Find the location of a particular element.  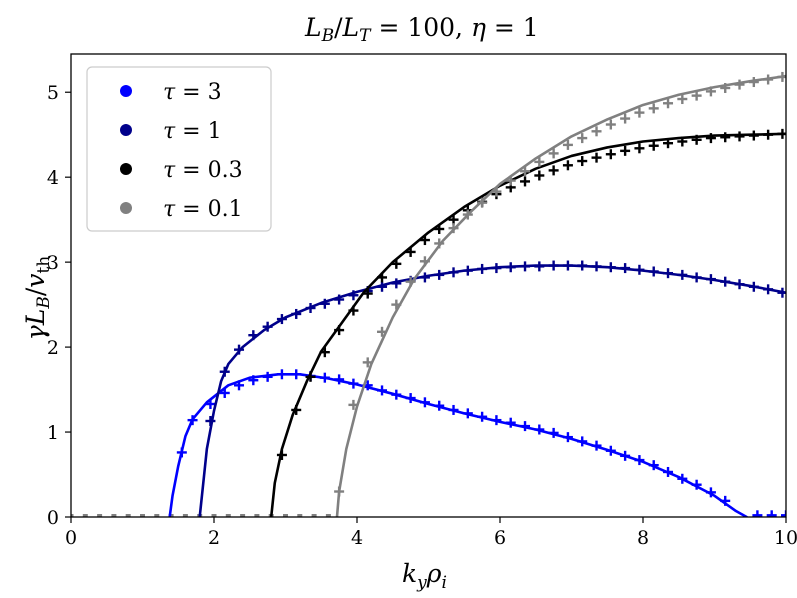

x-tick-label: 6 is located at coordinates (500, 538).